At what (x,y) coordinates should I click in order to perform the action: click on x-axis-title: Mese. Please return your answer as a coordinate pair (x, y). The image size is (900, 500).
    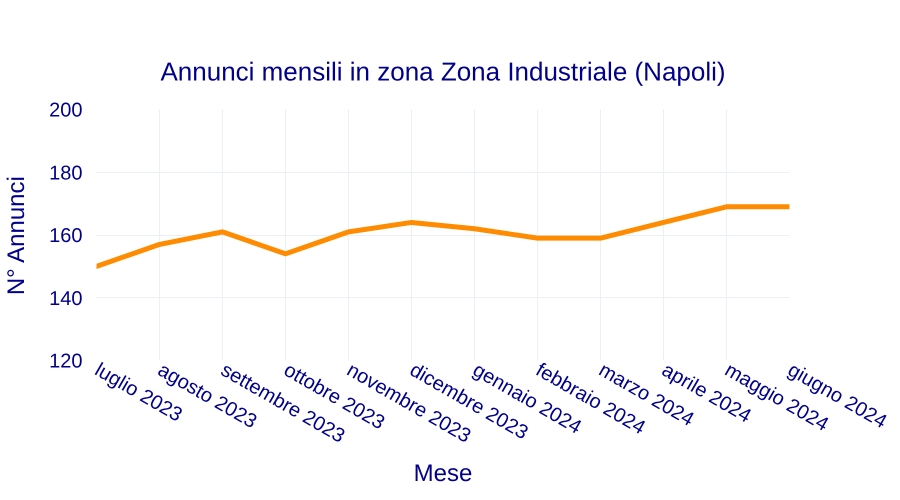
    Looking at the image, I should click on (443, 474).